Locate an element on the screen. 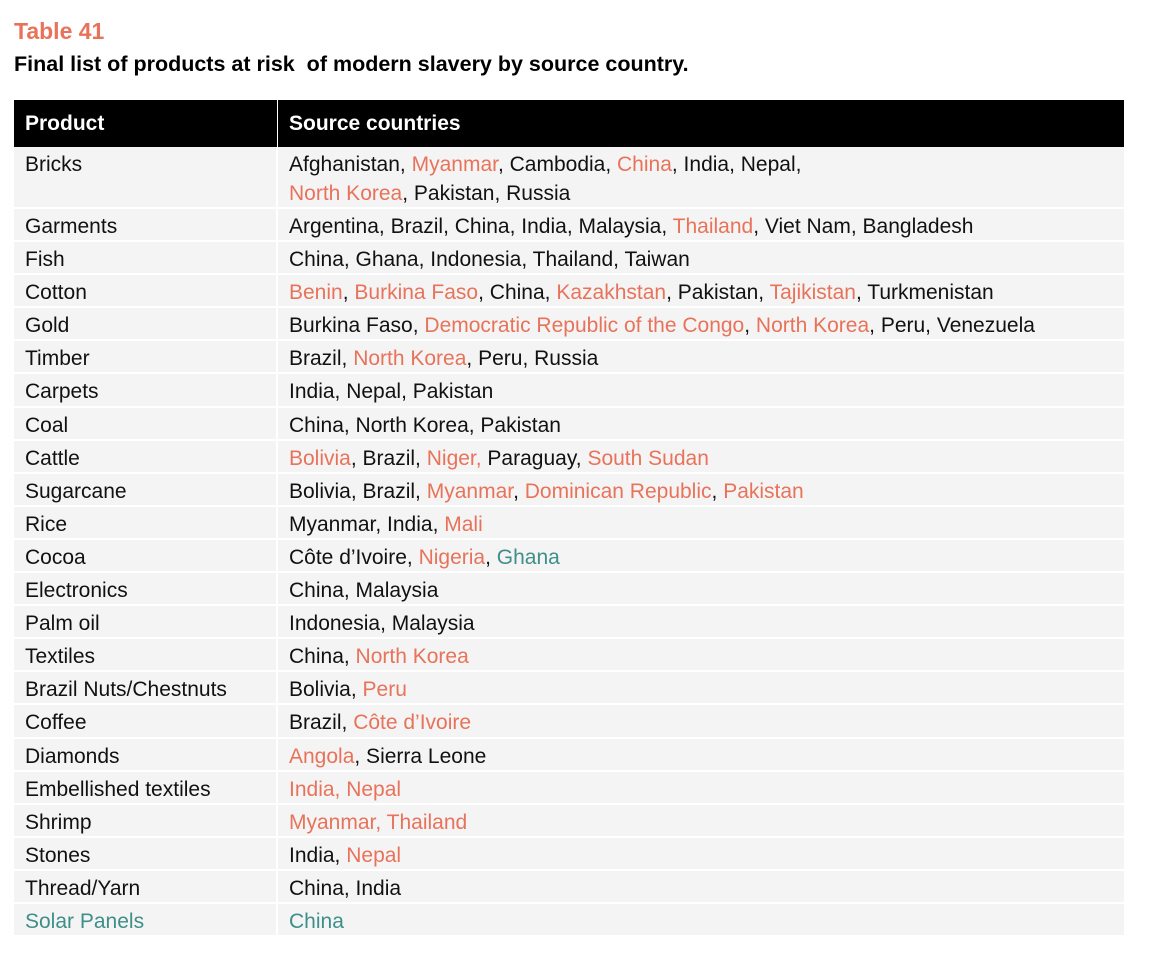 The image size is (1158, 964). product-cell: Garments is located at coordinates (146, 225).